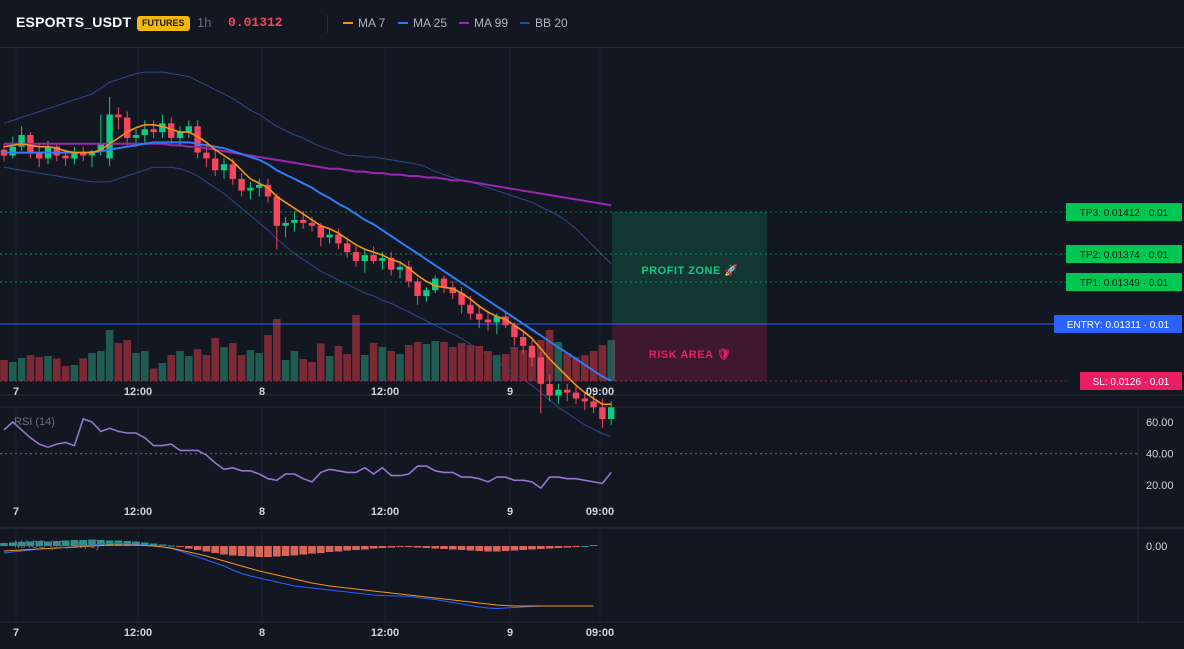 This screenshot has width=1184, height=649. I want to click on entry-label: ENTRY: 0.01311 · 0.01, so click(1118, 325).